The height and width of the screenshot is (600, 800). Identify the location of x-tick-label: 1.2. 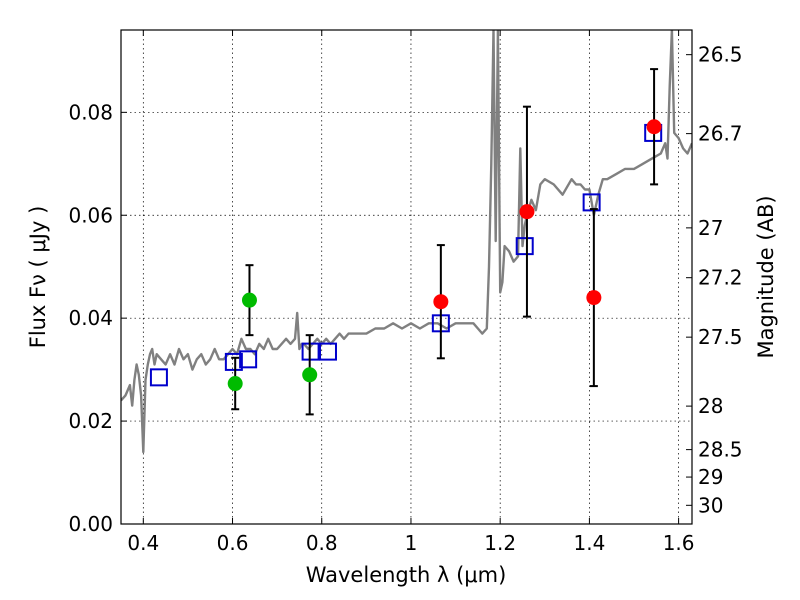
(500, 543).